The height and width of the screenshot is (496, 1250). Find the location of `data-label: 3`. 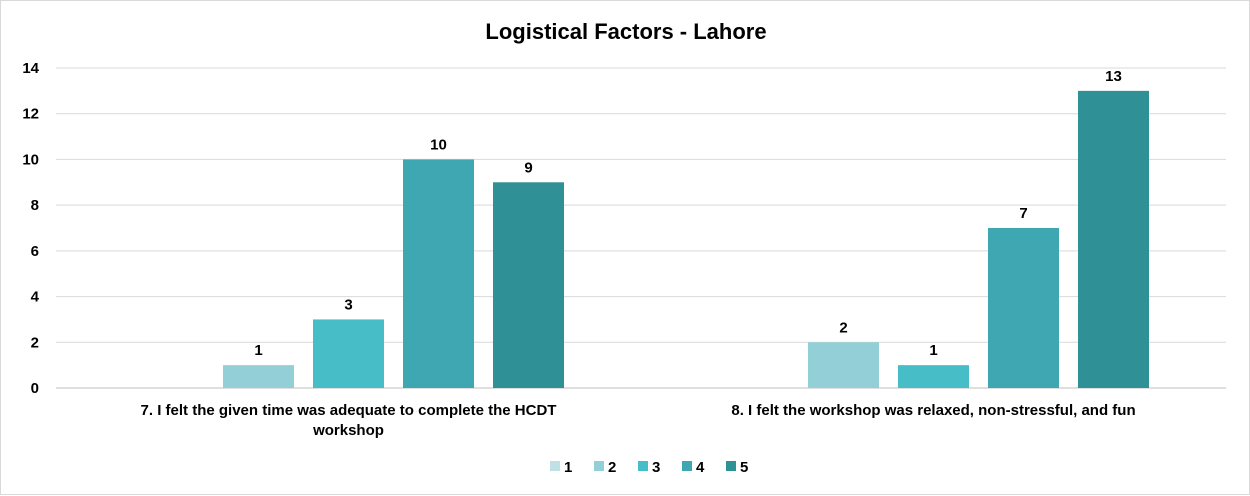

data-label: 3 is located at coordinates (348, 304).